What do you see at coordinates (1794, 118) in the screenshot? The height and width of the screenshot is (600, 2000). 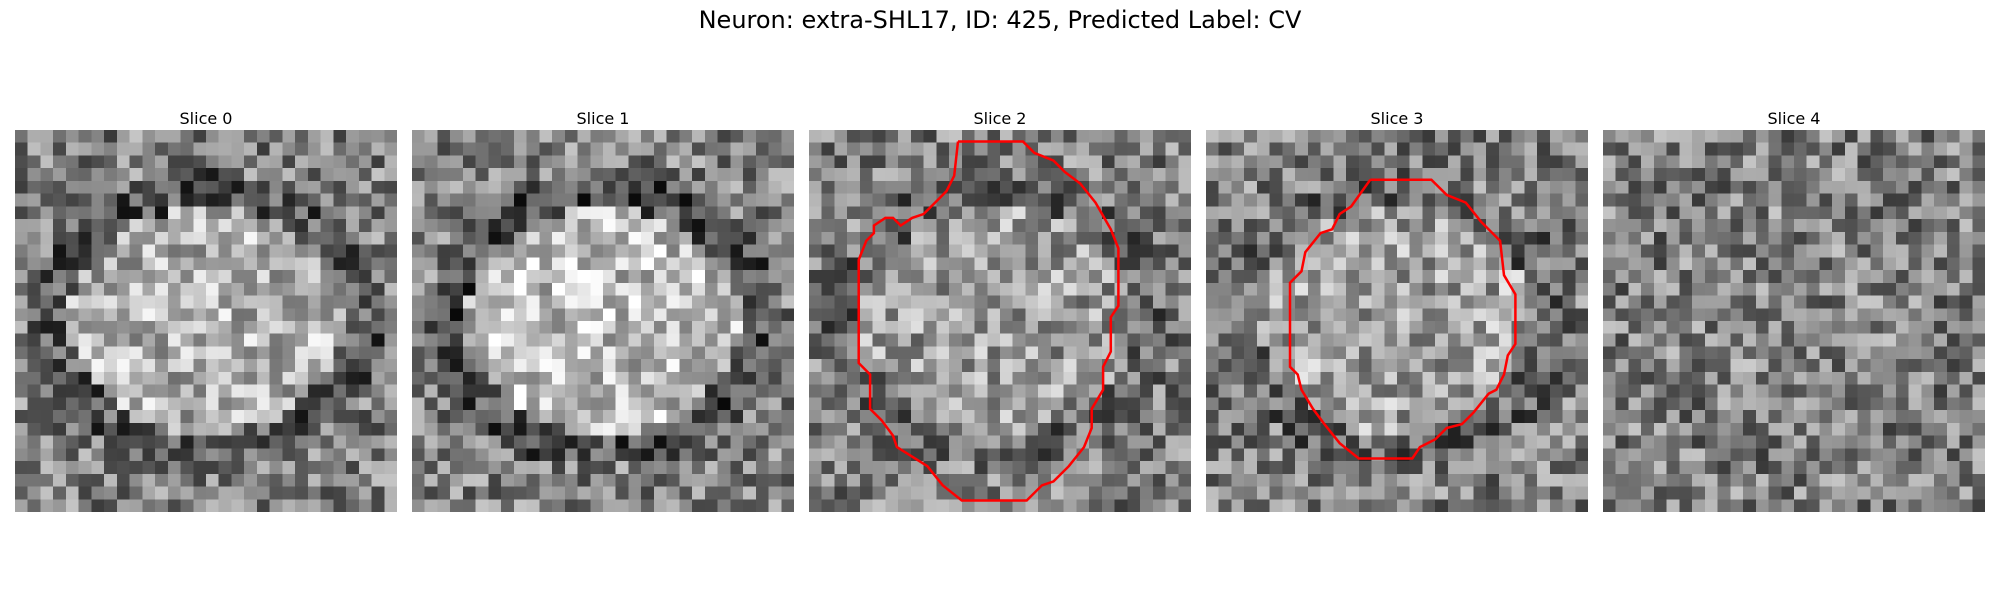 I see `slice-title-4: Slice 4` at bounding box center [1794, 118].